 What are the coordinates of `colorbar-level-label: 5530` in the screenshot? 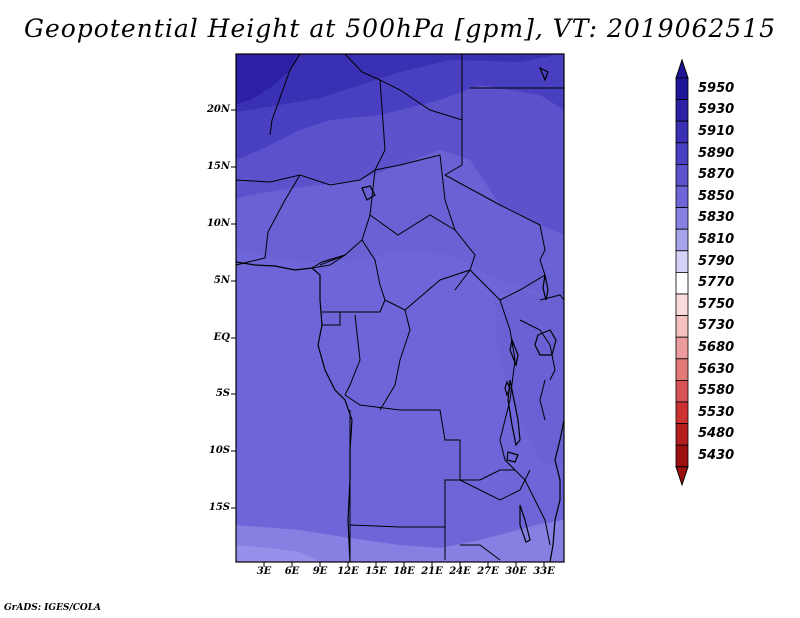 It's located at (716, 412).